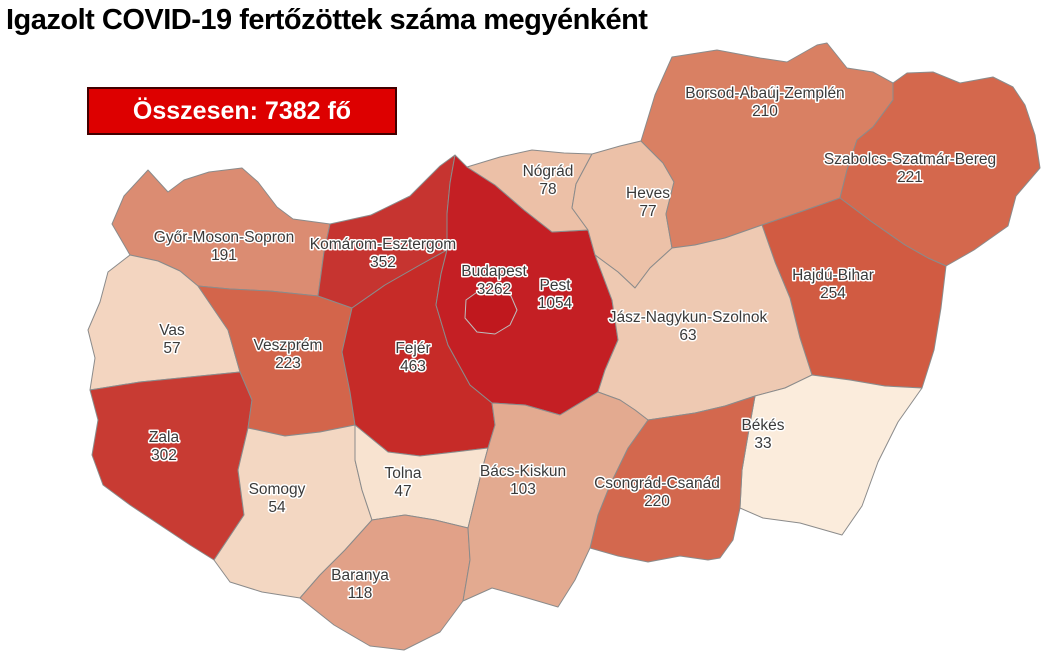 The image size is (1043, 661). What do you see at coordinates (288, 363) in the screenshot?
I see `county-value-label-veszprem: 223` at bounding box center [288, 363].